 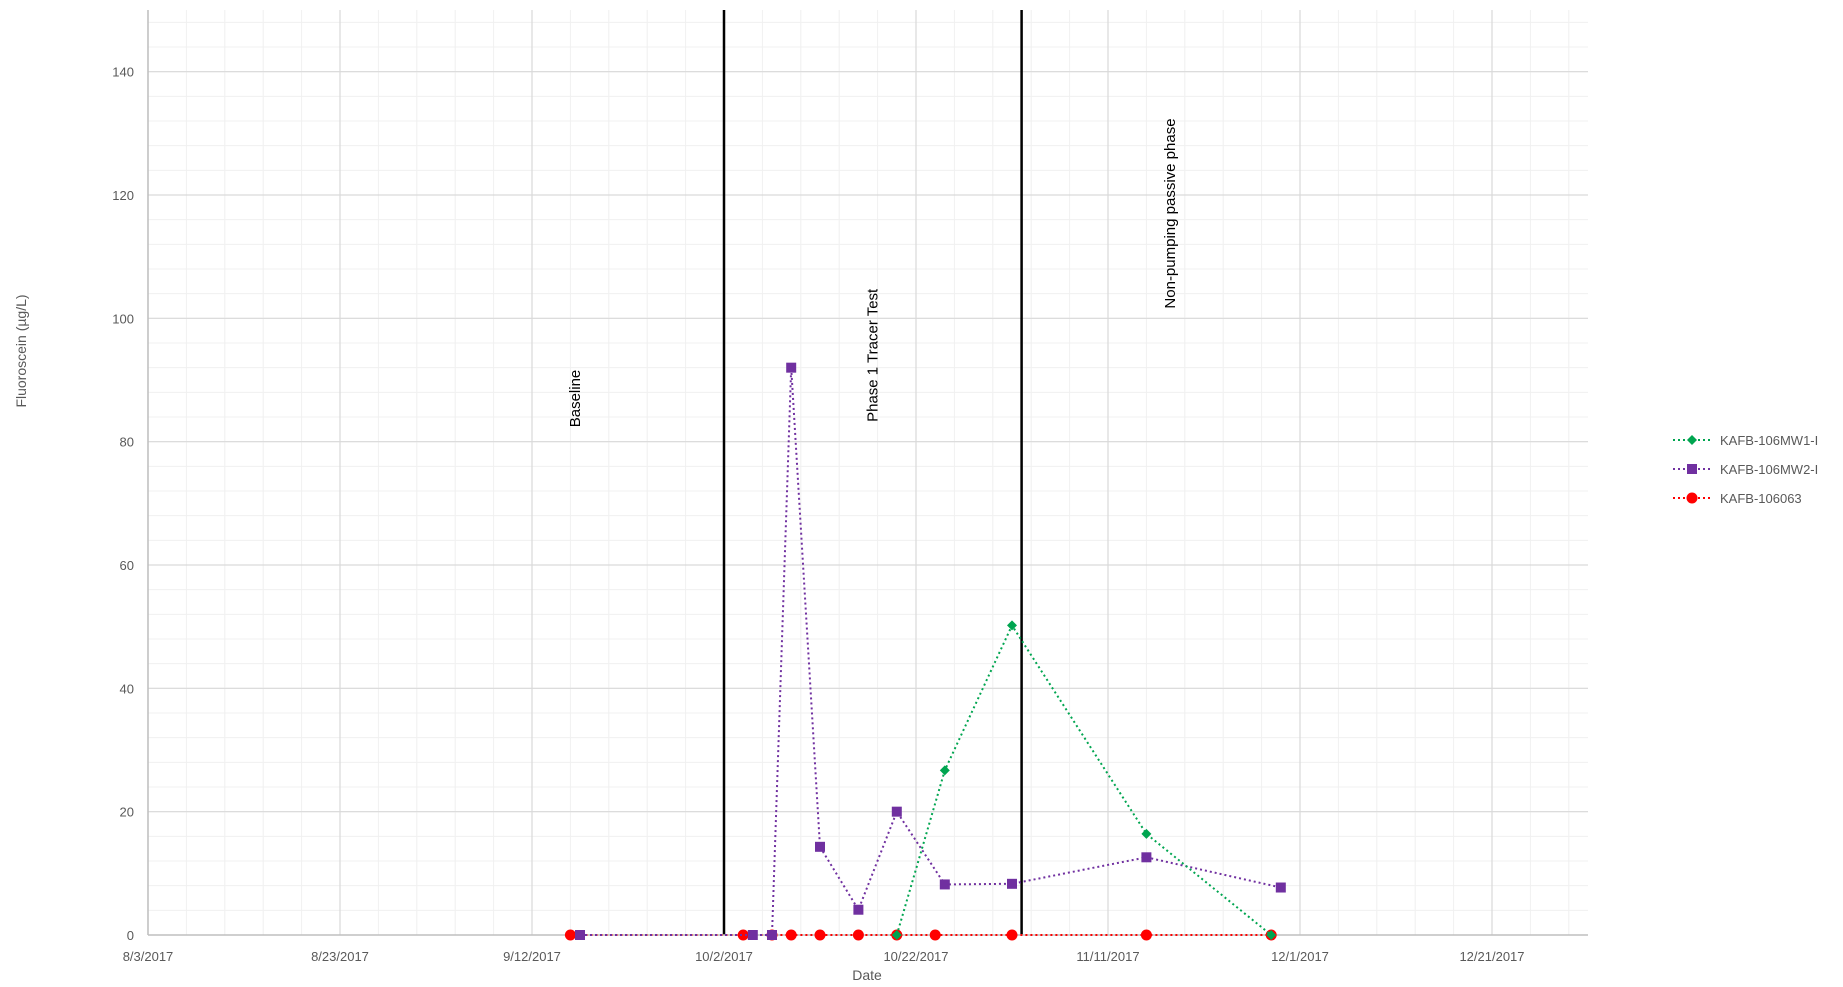 I want to click on x-tick-label: 9/12/2017, so click(x=532, y=956).